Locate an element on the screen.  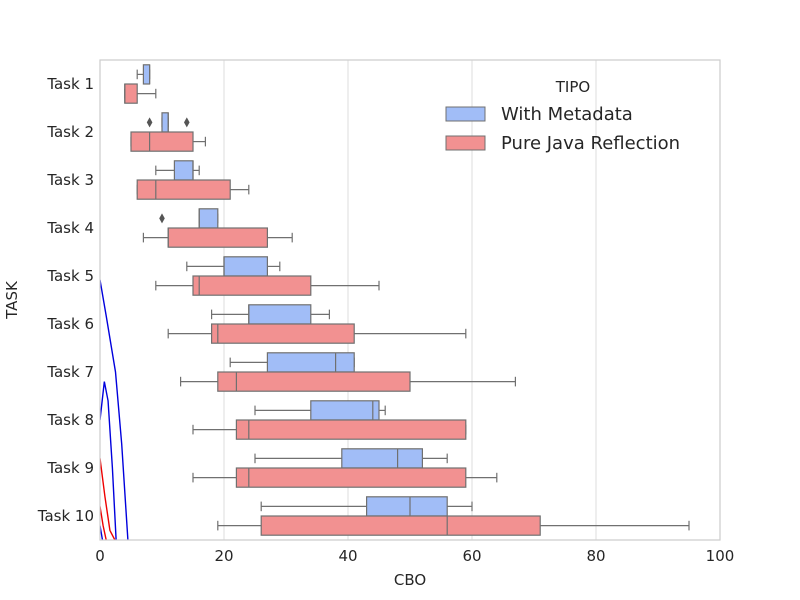
x-tick-label: 60 is located at coordinates (471, 556).